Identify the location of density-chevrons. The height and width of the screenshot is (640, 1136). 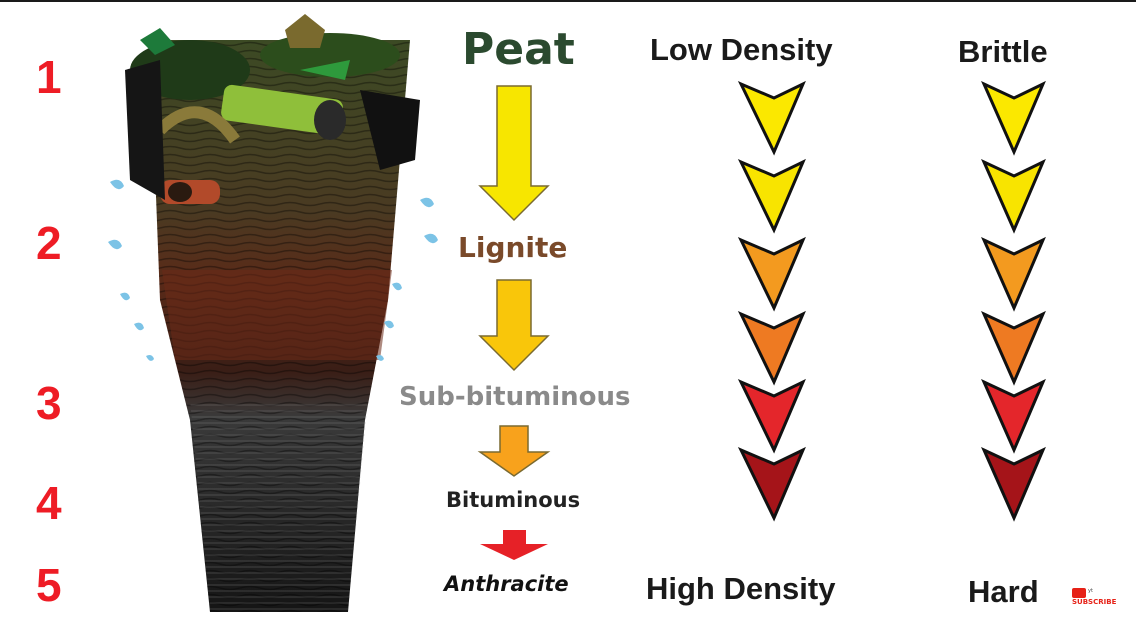
(771, 301).